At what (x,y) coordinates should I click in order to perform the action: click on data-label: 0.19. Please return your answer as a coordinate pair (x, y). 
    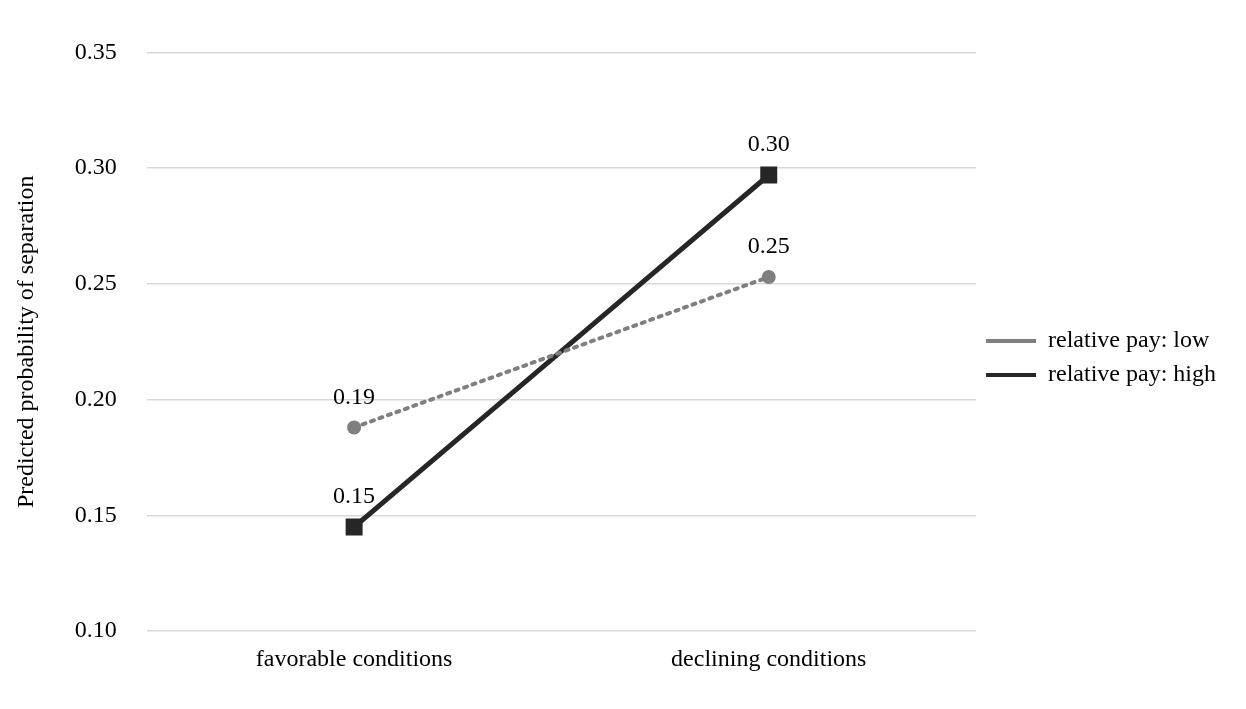
    Looking at the image, I should click on (354, 395).